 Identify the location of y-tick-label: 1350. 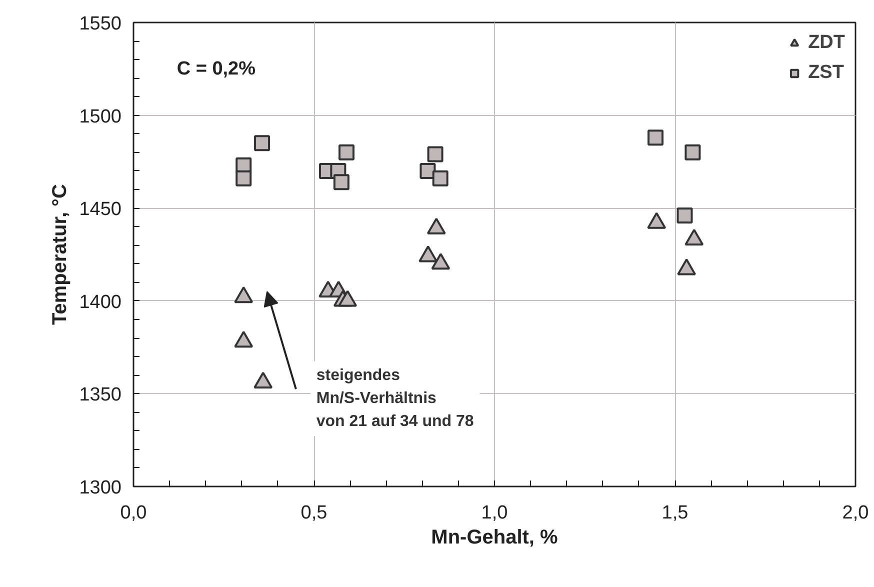
(100, 395).